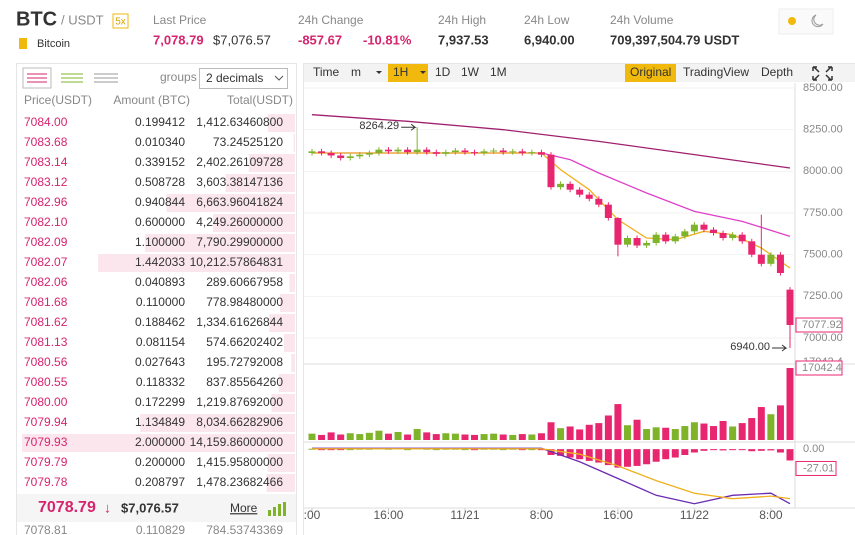 The image size is (855, 535). I want to click on book-total: 778.98480000, so click(244, 302).